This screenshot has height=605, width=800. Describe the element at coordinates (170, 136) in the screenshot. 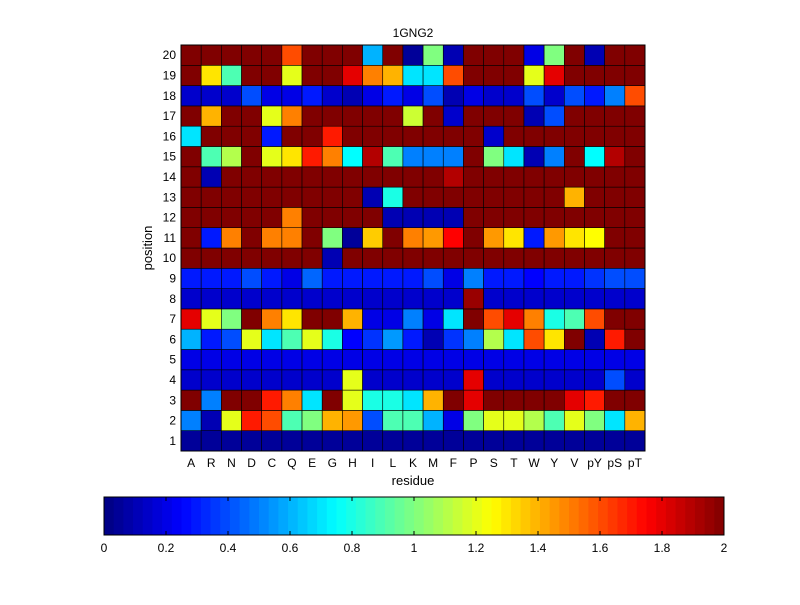

I see `y-tick-label: 16` at that location.